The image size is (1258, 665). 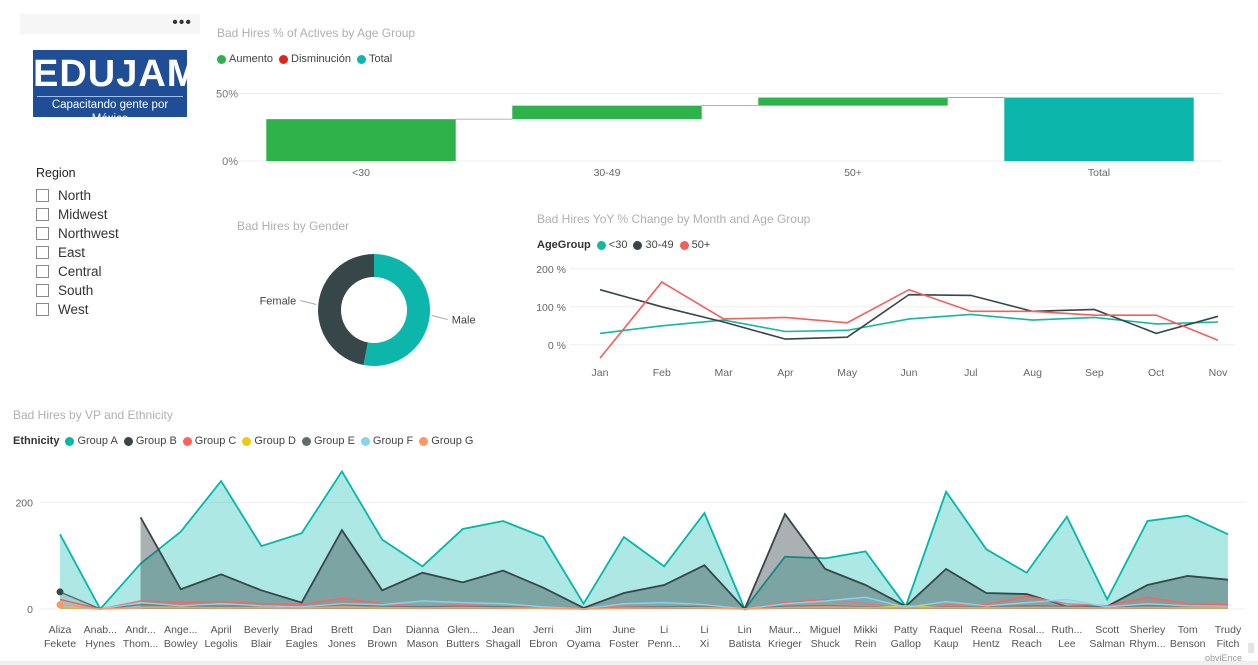 I want to click on filter-bar: •••, so click(x=110, y=24).